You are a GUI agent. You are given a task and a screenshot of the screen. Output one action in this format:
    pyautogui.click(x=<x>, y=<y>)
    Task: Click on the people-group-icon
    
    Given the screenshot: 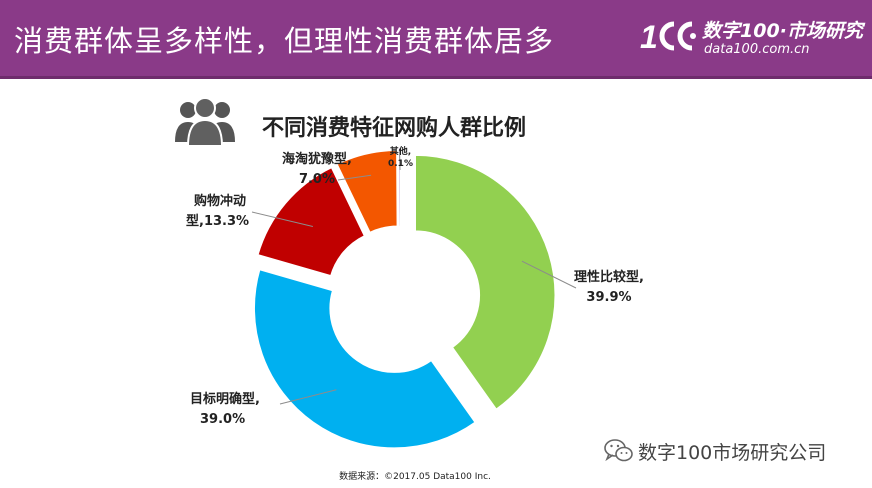 What is the action you would take?
    pyautogui.click(x=205, y=122)
    